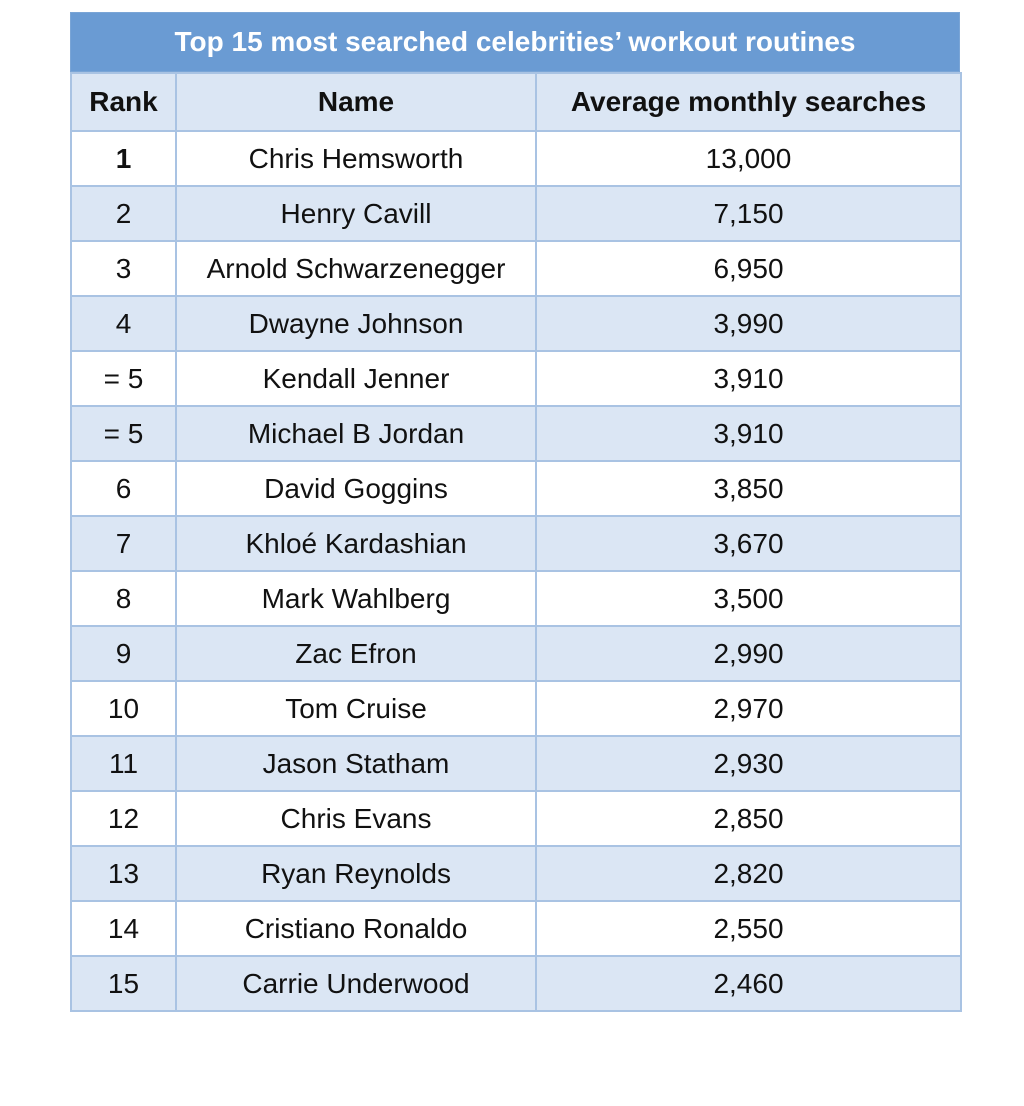  Describe the element at coordinates (356, 873) in the screenshot. I see `name-cell: Ryan Reynolds` at that location.